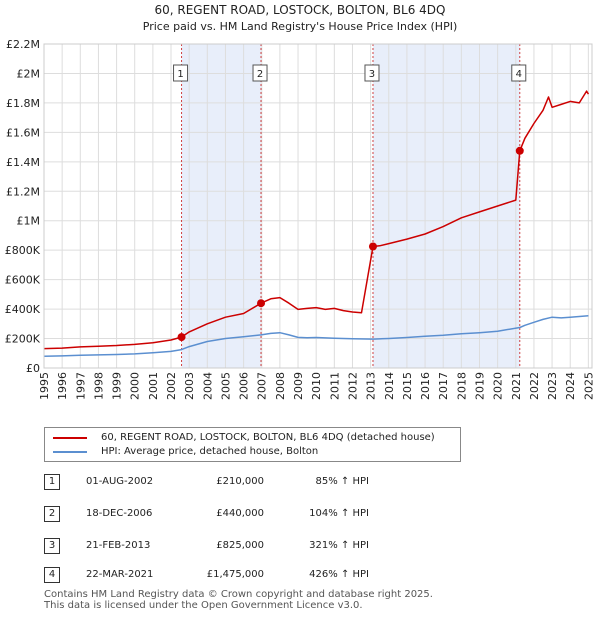 This screenshot has width=600, height=620. What do you see at coordinates (389, 386) in the screenshot?
I see `x-tick-label: 2014` at bounding box center [389, 386].